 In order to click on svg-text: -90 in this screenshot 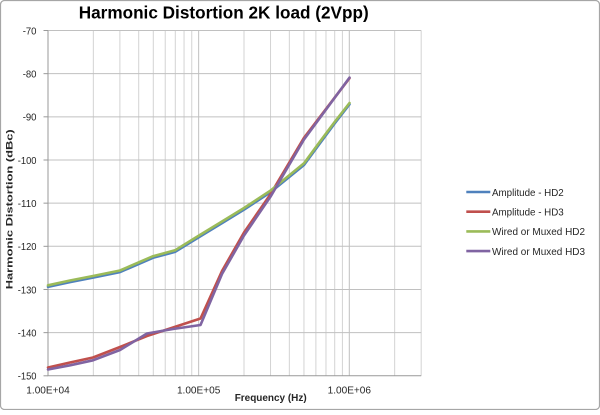, I will do `click(30, 118)`.